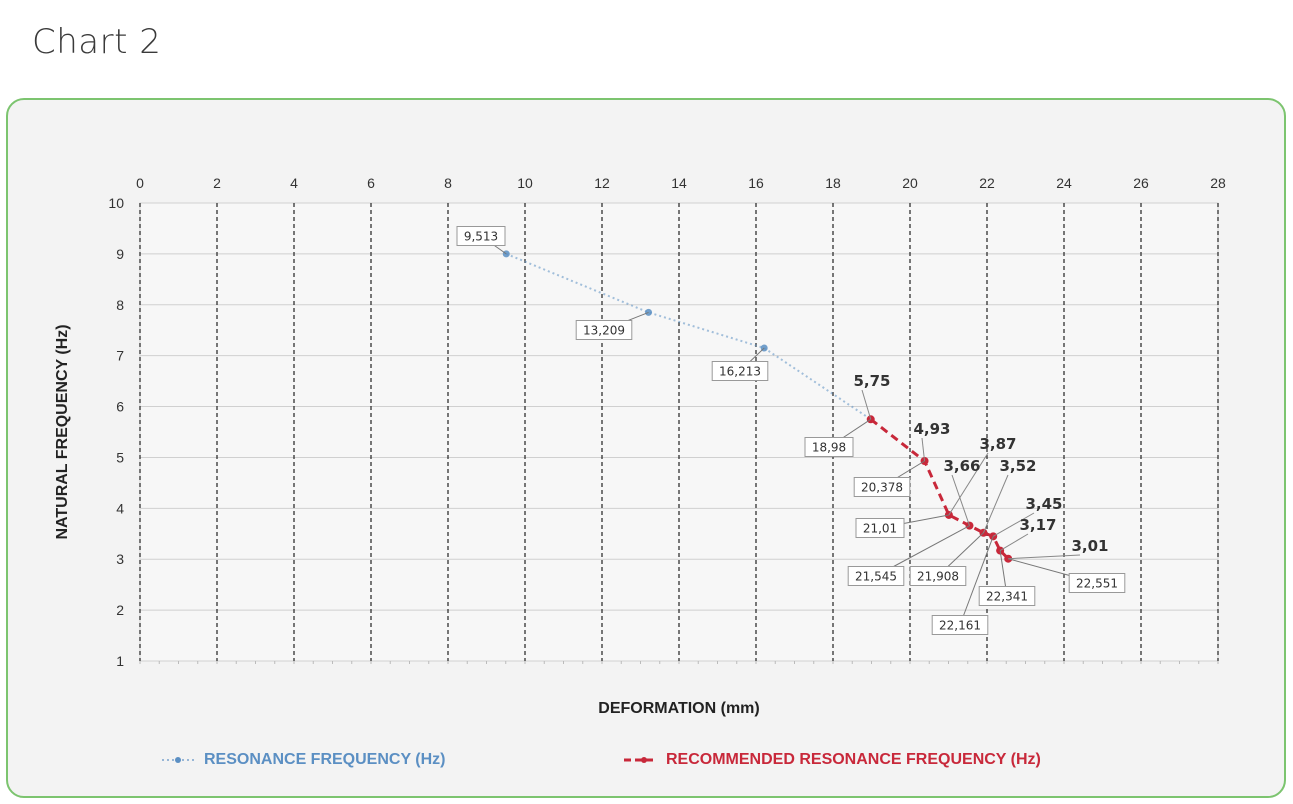 This screenshot has height=804, width=1293. What do you see at coordinates (1089, 546) in the screenshot?
I see `data-label-frequency: 3,01` at bounding box center [1089, 546].